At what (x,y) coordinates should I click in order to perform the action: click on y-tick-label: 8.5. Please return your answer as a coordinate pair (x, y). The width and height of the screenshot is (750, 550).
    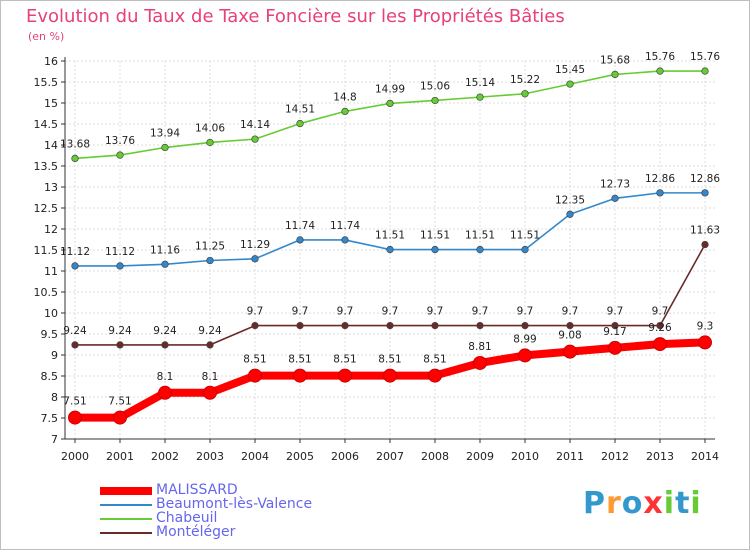
    Looking at the image, I should click on (50, 376).